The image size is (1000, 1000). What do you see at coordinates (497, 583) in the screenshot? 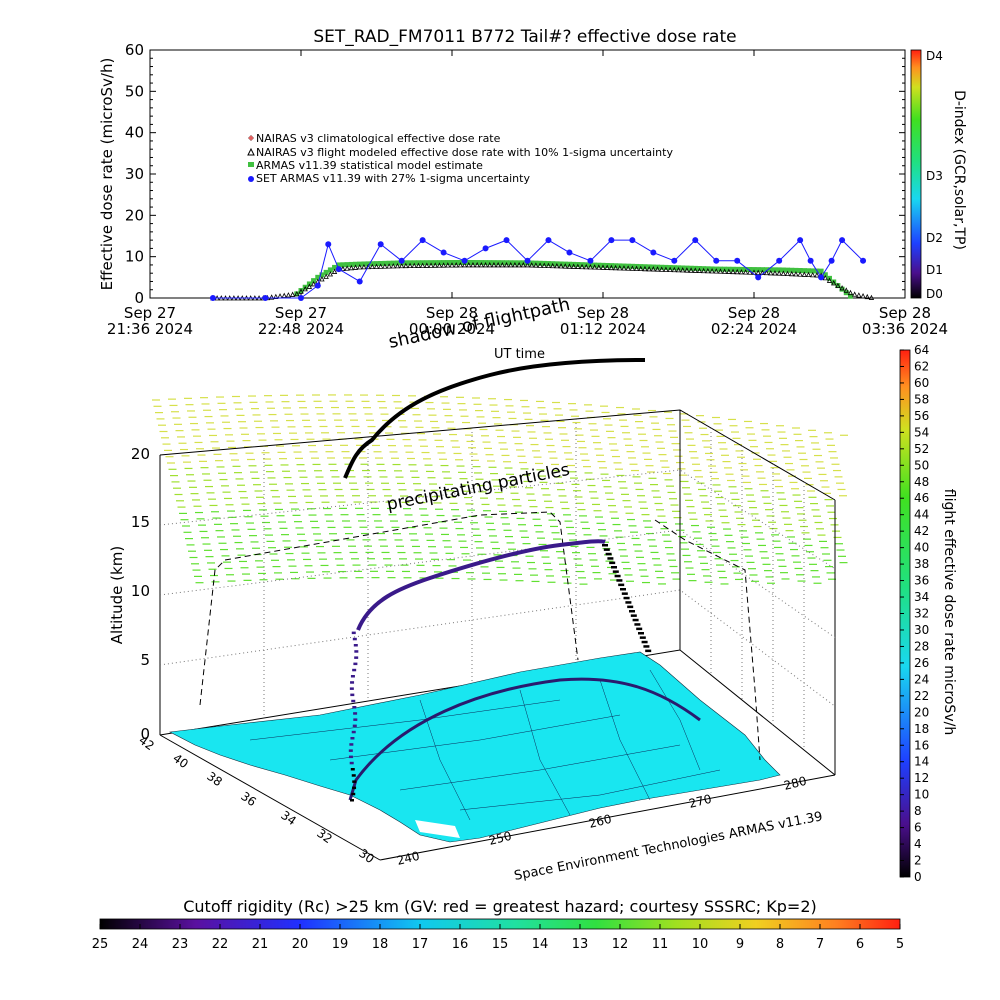
I see `grid-line` at bounding box center [497, 583].